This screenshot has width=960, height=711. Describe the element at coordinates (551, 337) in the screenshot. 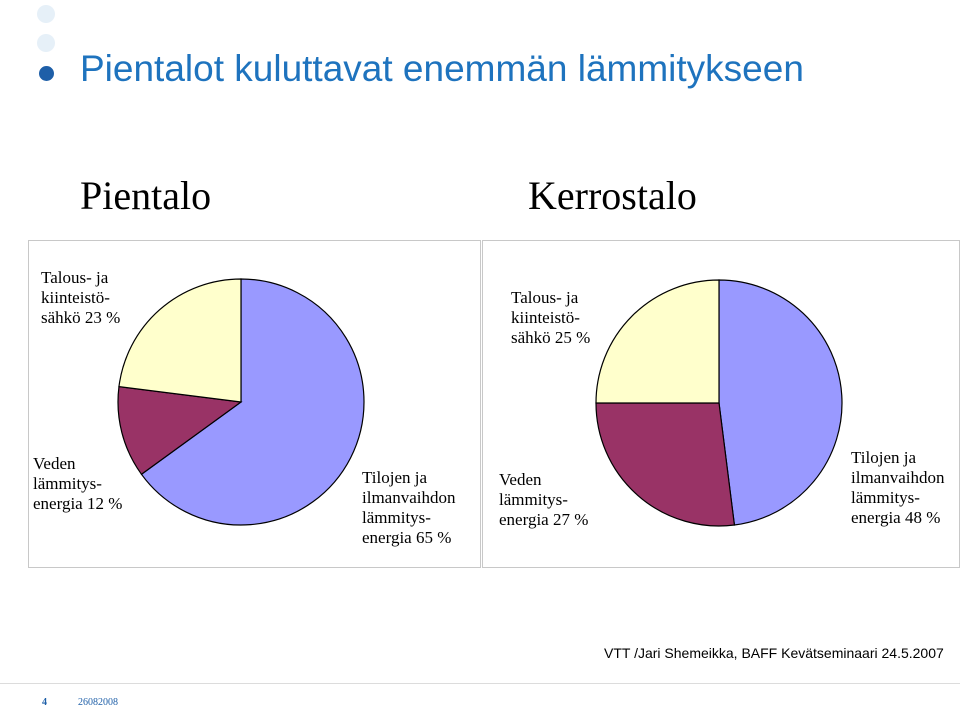

I see `slice-label-line: sähkö 25 %` at that location.